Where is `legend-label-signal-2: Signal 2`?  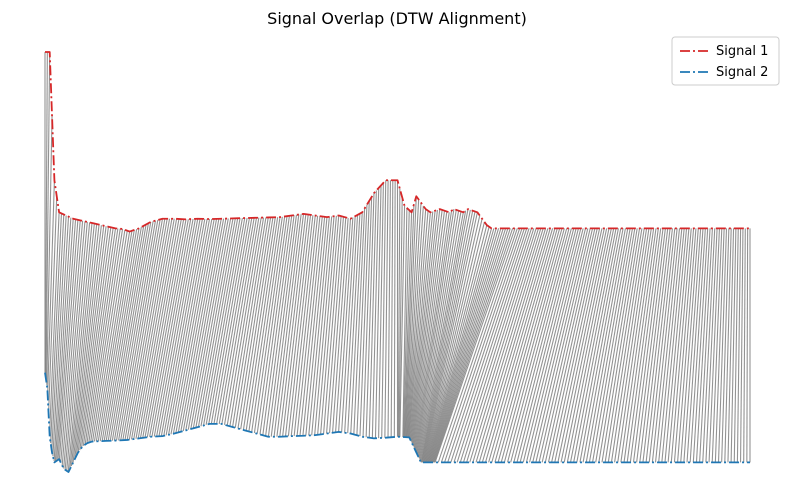
legend-label-signal-2: Signal 2 is located at coordinates (742, 72).